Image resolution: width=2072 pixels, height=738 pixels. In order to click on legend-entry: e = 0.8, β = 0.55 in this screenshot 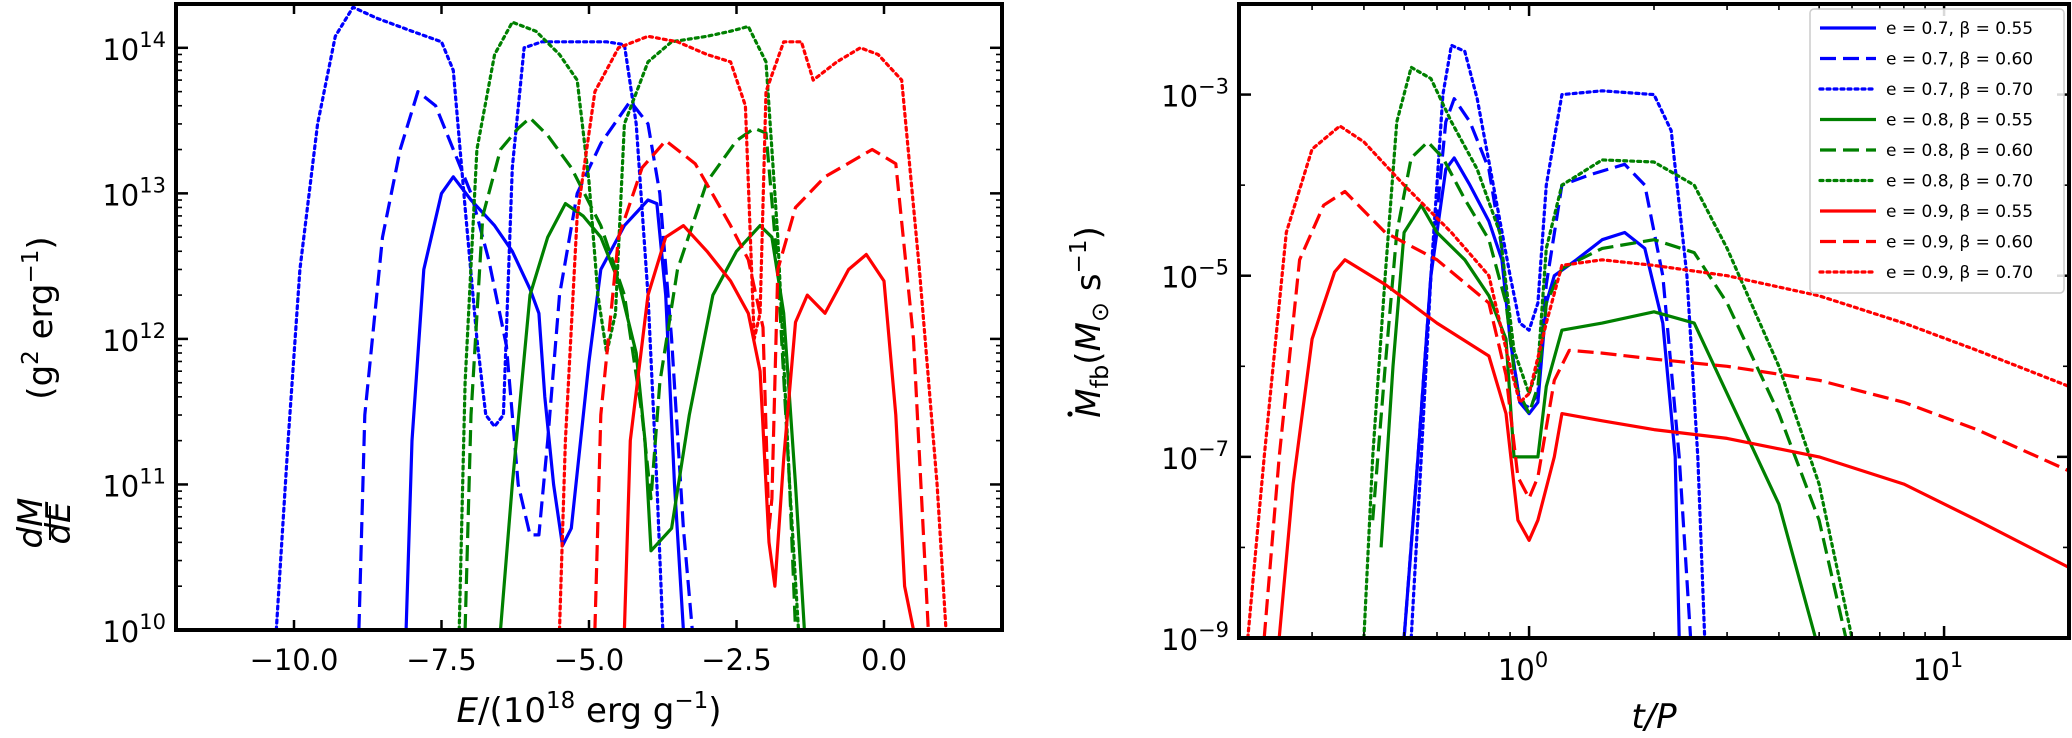, I will do `click(1959, 121)`.